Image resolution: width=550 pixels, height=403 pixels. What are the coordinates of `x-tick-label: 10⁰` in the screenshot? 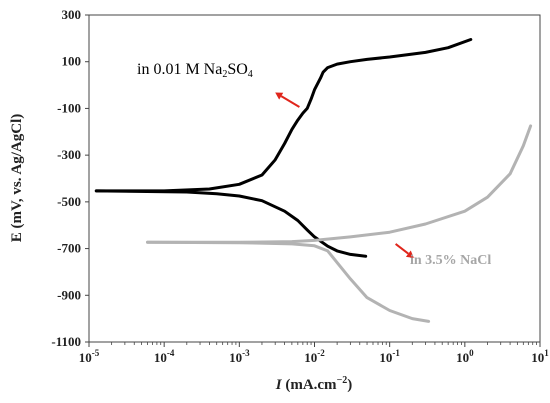 It's located at (465, 356).